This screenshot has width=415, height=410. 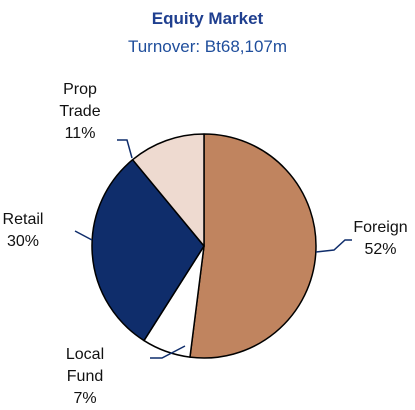 What do you see at coordinates (207, 46) in the screenshot?
I see `chart-subtitle: Turnover: Bt68,107m` at bounding box center [207, 46].